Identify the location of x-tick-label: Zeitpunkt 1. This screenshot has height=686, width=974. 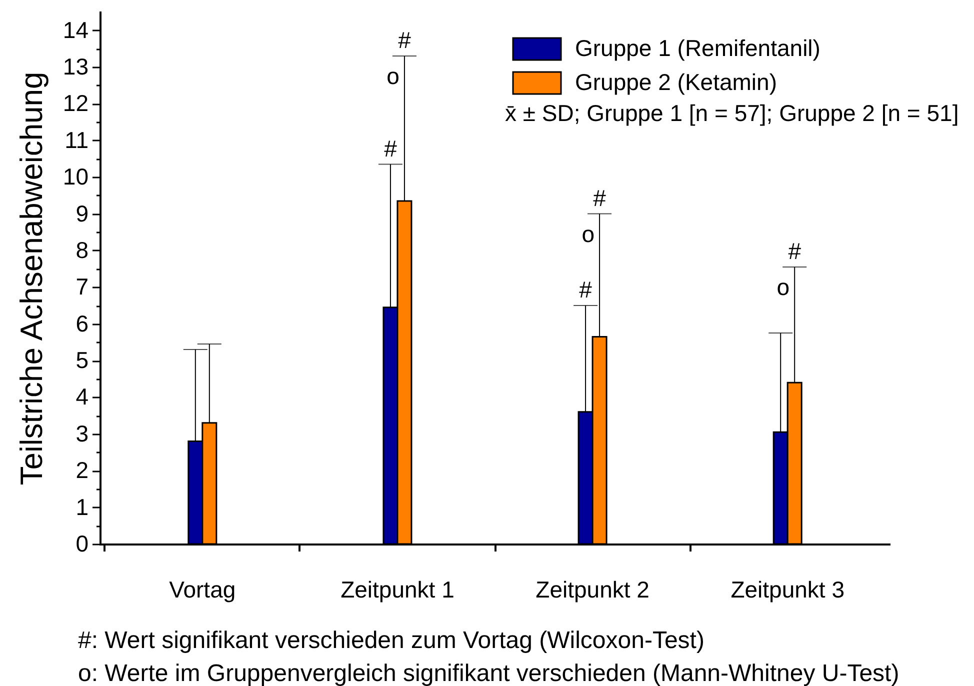
(397, 589).